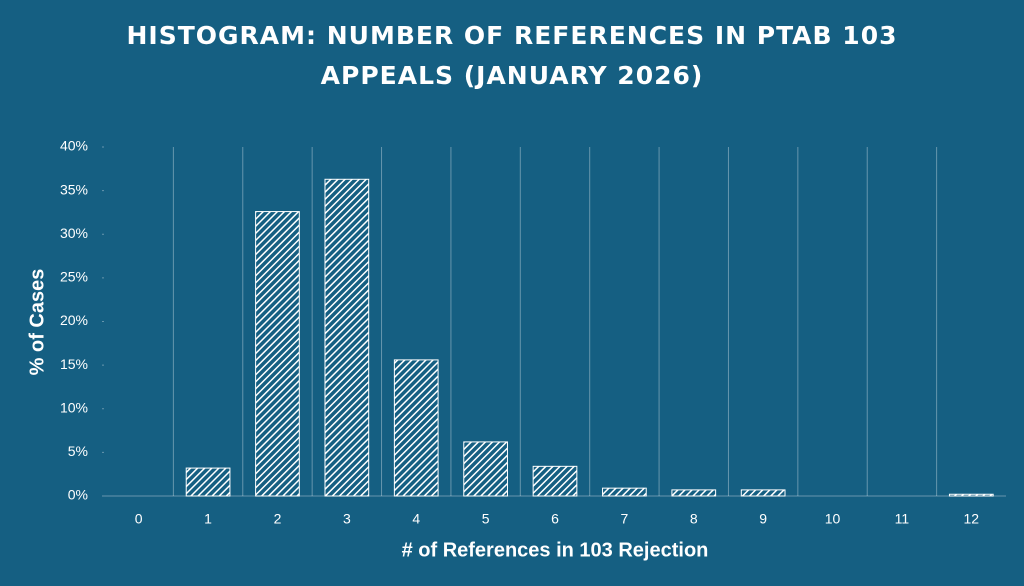 This screenshot has height=586, width=1024. I want to click on y-tick-label: 15%, so click(74, 364).